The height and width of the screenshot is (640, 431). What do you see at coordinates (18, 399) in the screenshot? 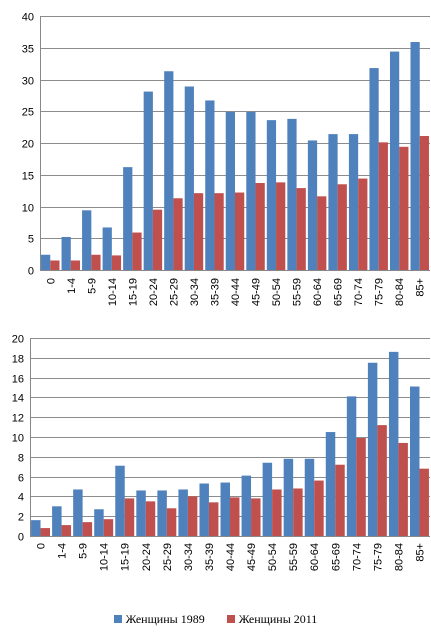
I see `chart2-y-tick-label: 14` at bounding box center [18, 399].